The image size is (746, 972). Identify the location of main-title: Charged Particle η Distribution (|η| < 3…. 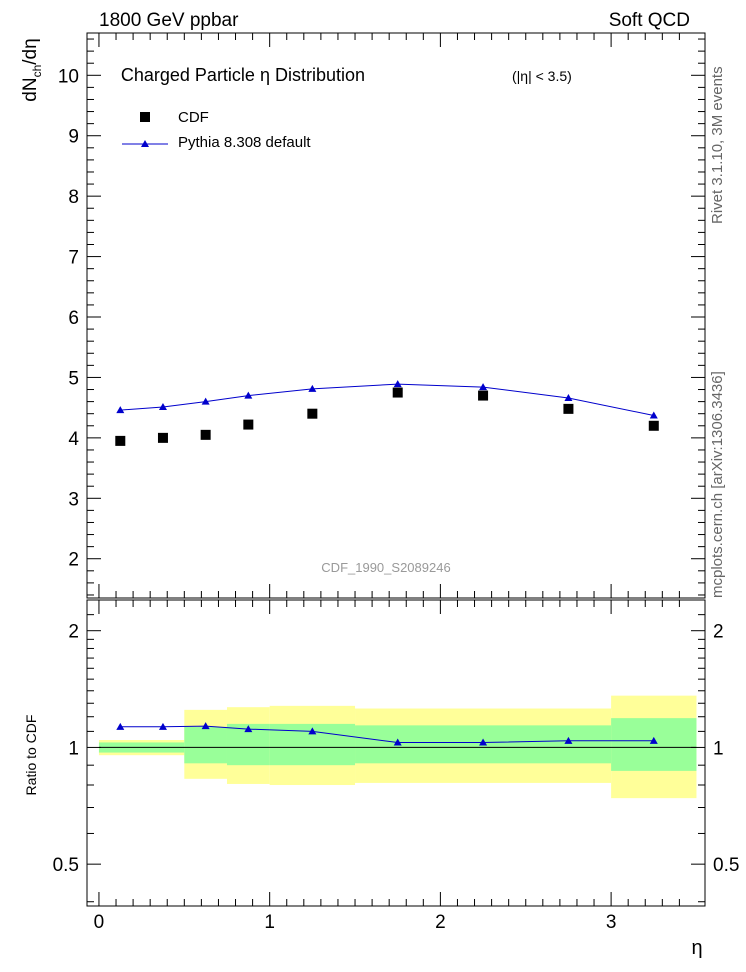
(346, 75).